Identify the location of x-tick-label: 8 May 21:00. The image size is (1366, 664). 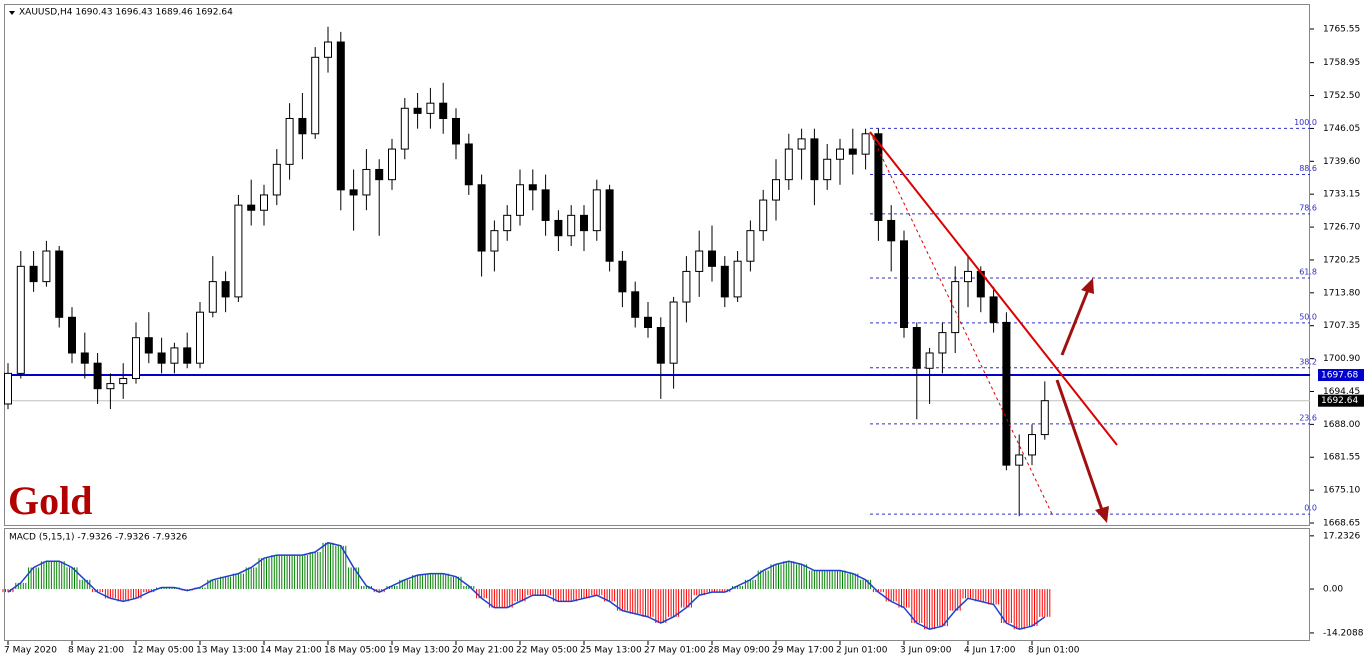
(96, 651).